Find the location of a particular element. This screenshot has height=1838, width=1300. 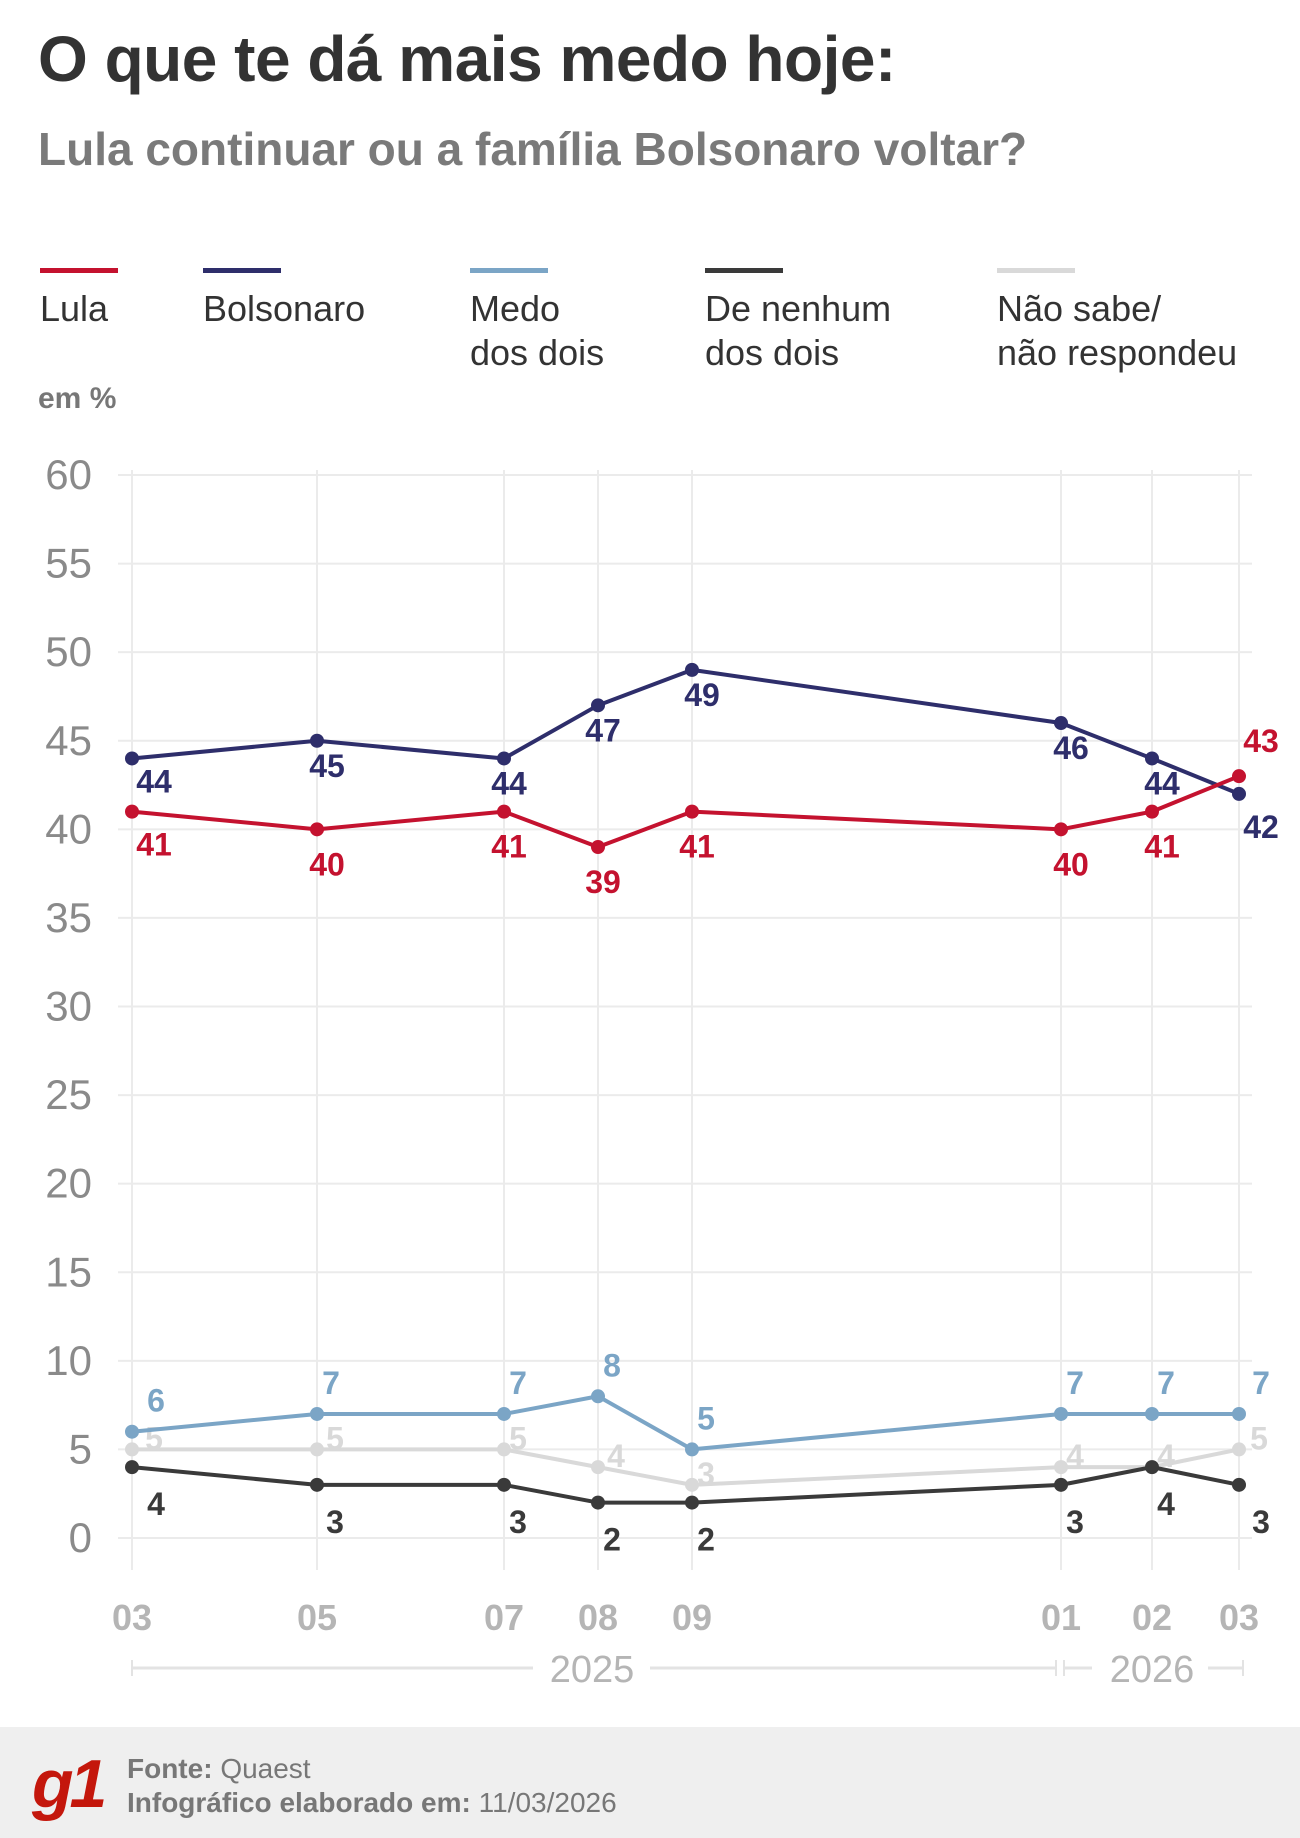

data-label: 40 is located at coordinates (1071, 864).